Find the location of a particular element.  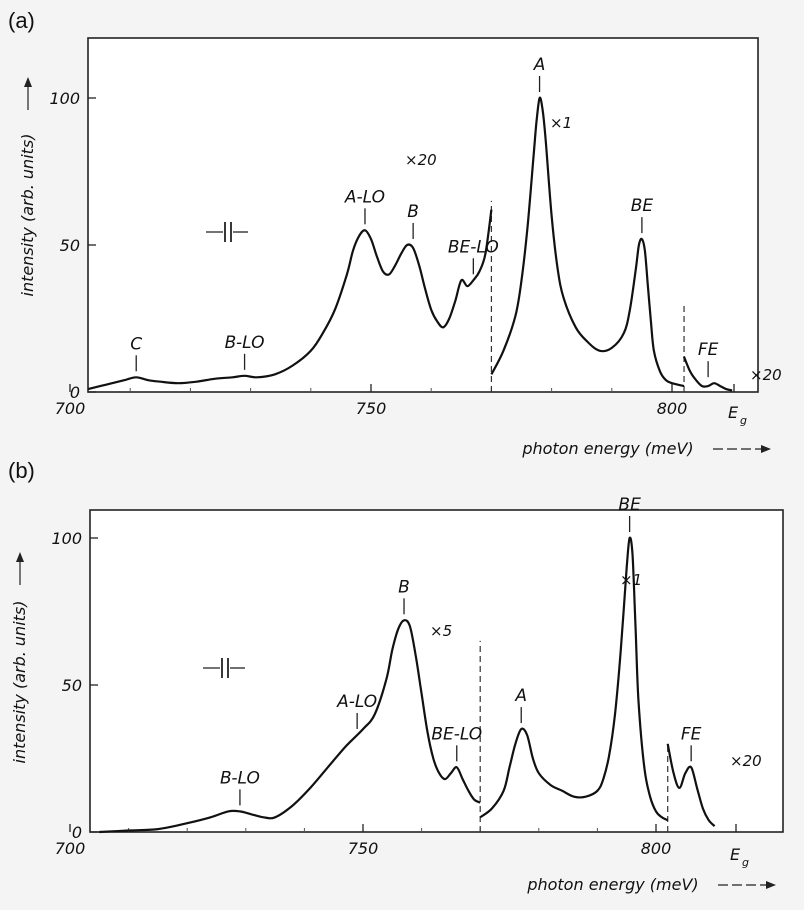

panel-label: (b) is located at coordinates (21, 470).